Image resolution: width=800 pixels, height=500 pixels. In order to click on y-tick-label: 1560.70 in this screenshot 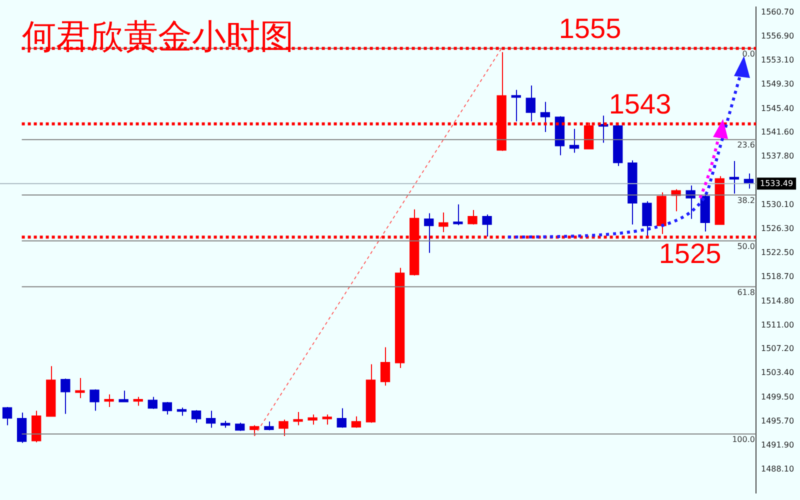, I will do `click(777, 12)`.